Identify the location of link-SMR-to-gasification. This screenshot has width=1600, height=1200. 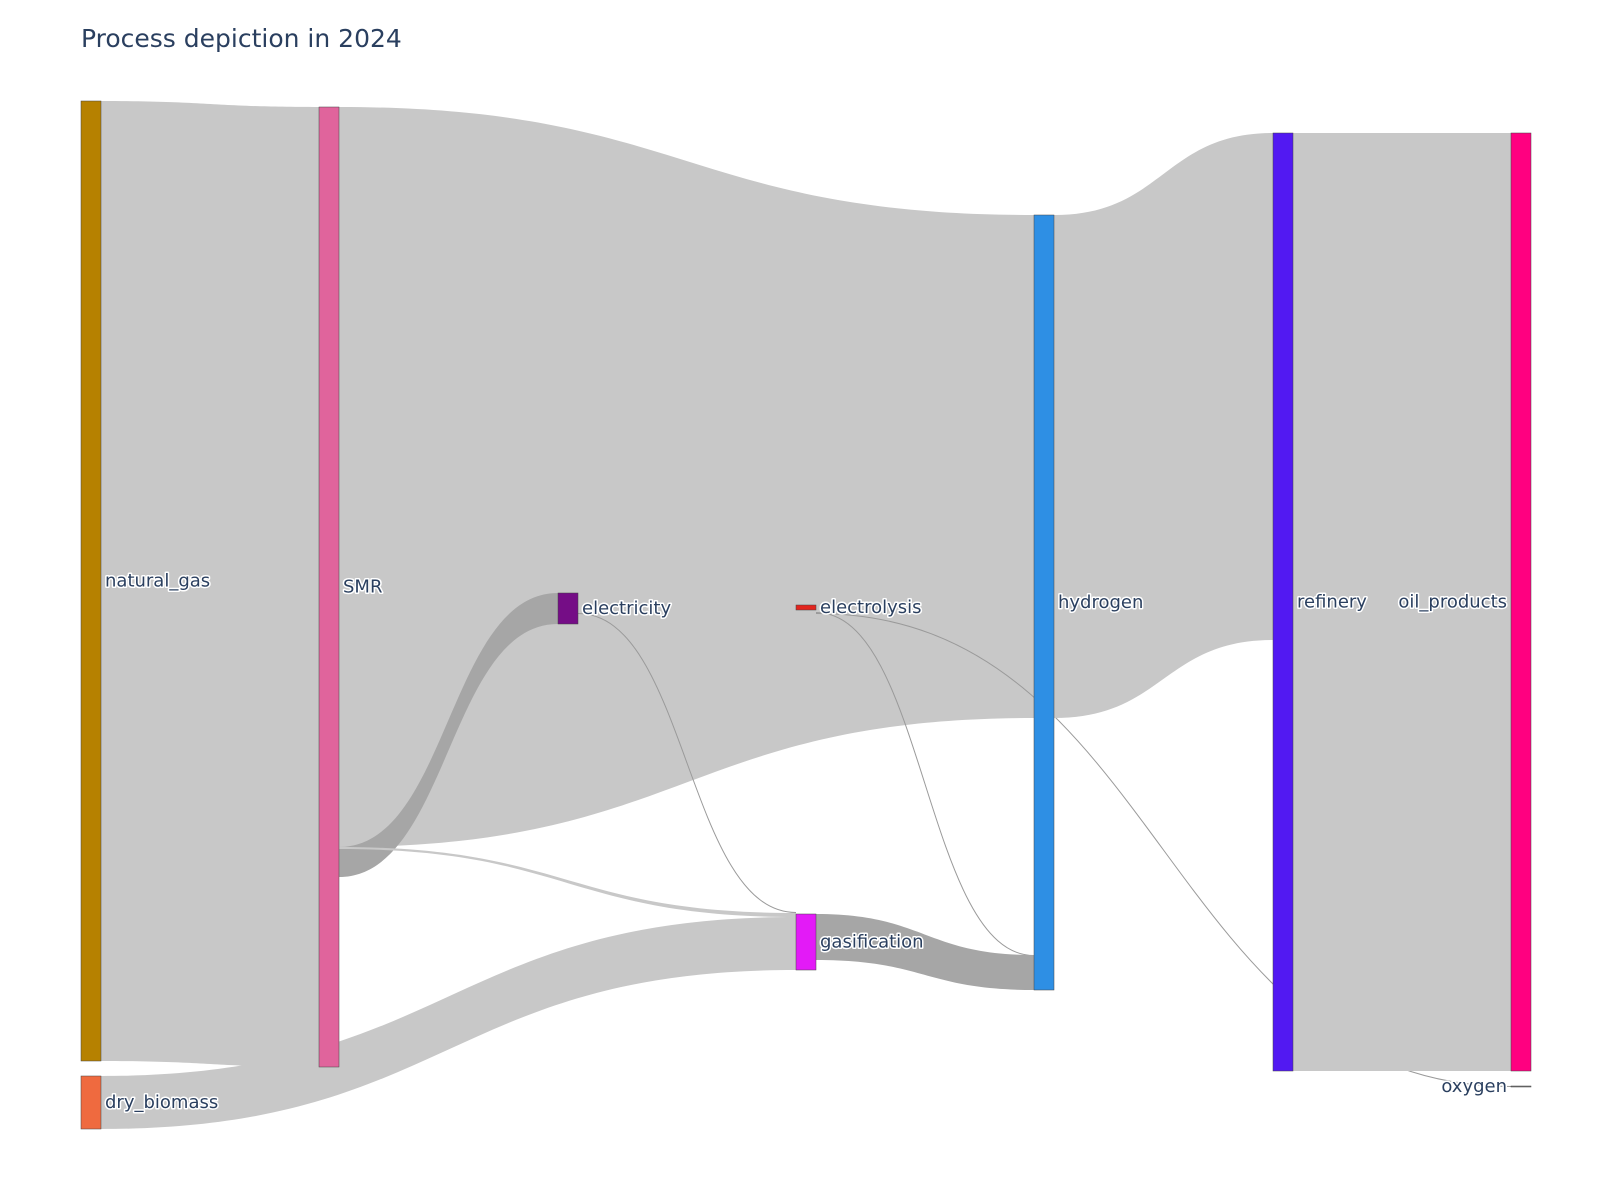
(567, 882).